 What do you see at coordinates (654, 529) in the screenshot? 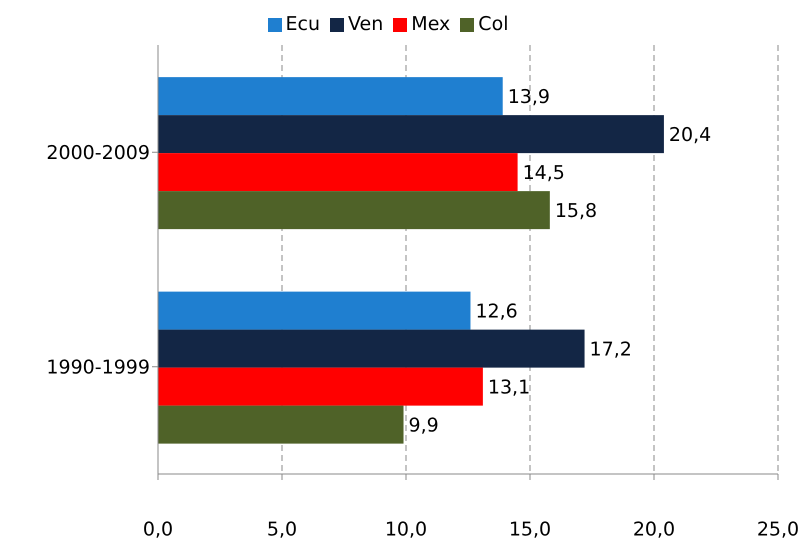
I see `x-tick-label: 20,0` at bounding box center [654, 529].